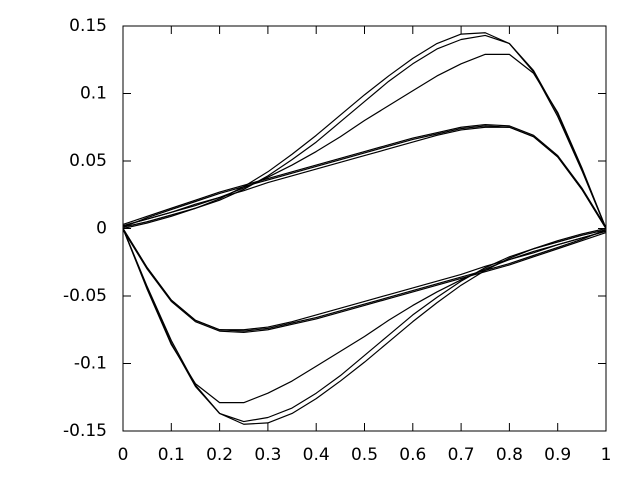 Image resolution: width=640 pixels, height=480 pixels. Describe the element at coordinates (101, 229) in the screenshot. I see `y-tick-label: 0` at that location.